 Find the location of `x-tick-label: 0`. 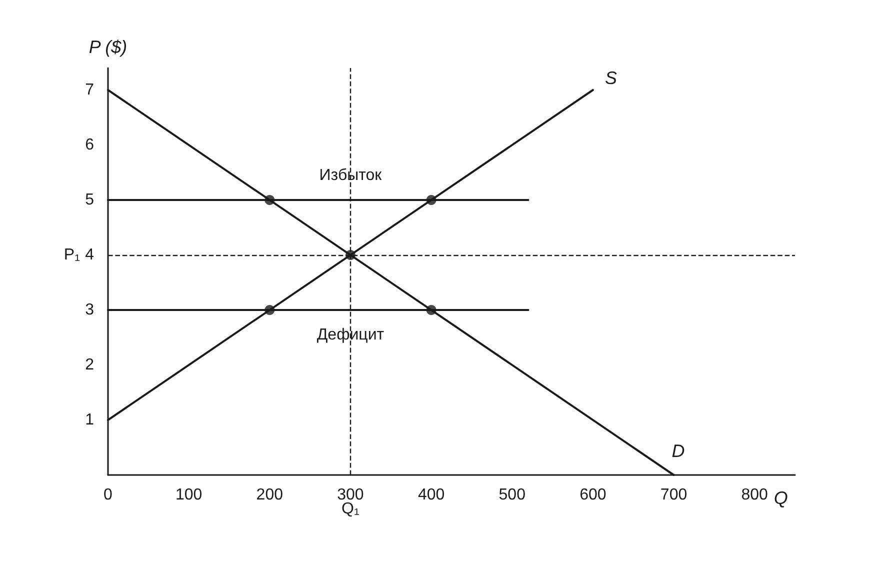

x-tick-label: 0 is located at coordinates (108, 495).